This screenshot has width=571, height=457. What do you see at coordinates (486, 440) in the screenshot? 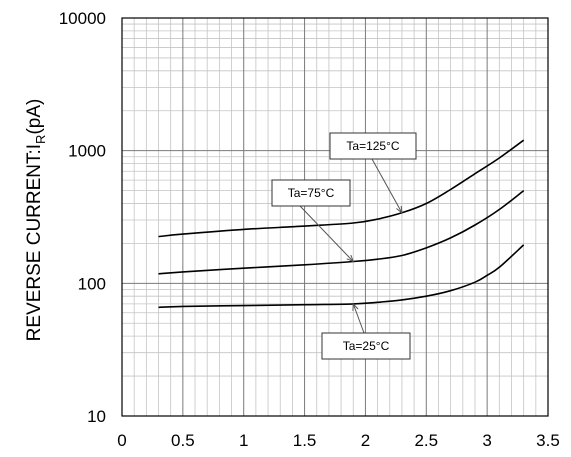
I see `x-tick-label: 3` at bounding box center [486, 440].